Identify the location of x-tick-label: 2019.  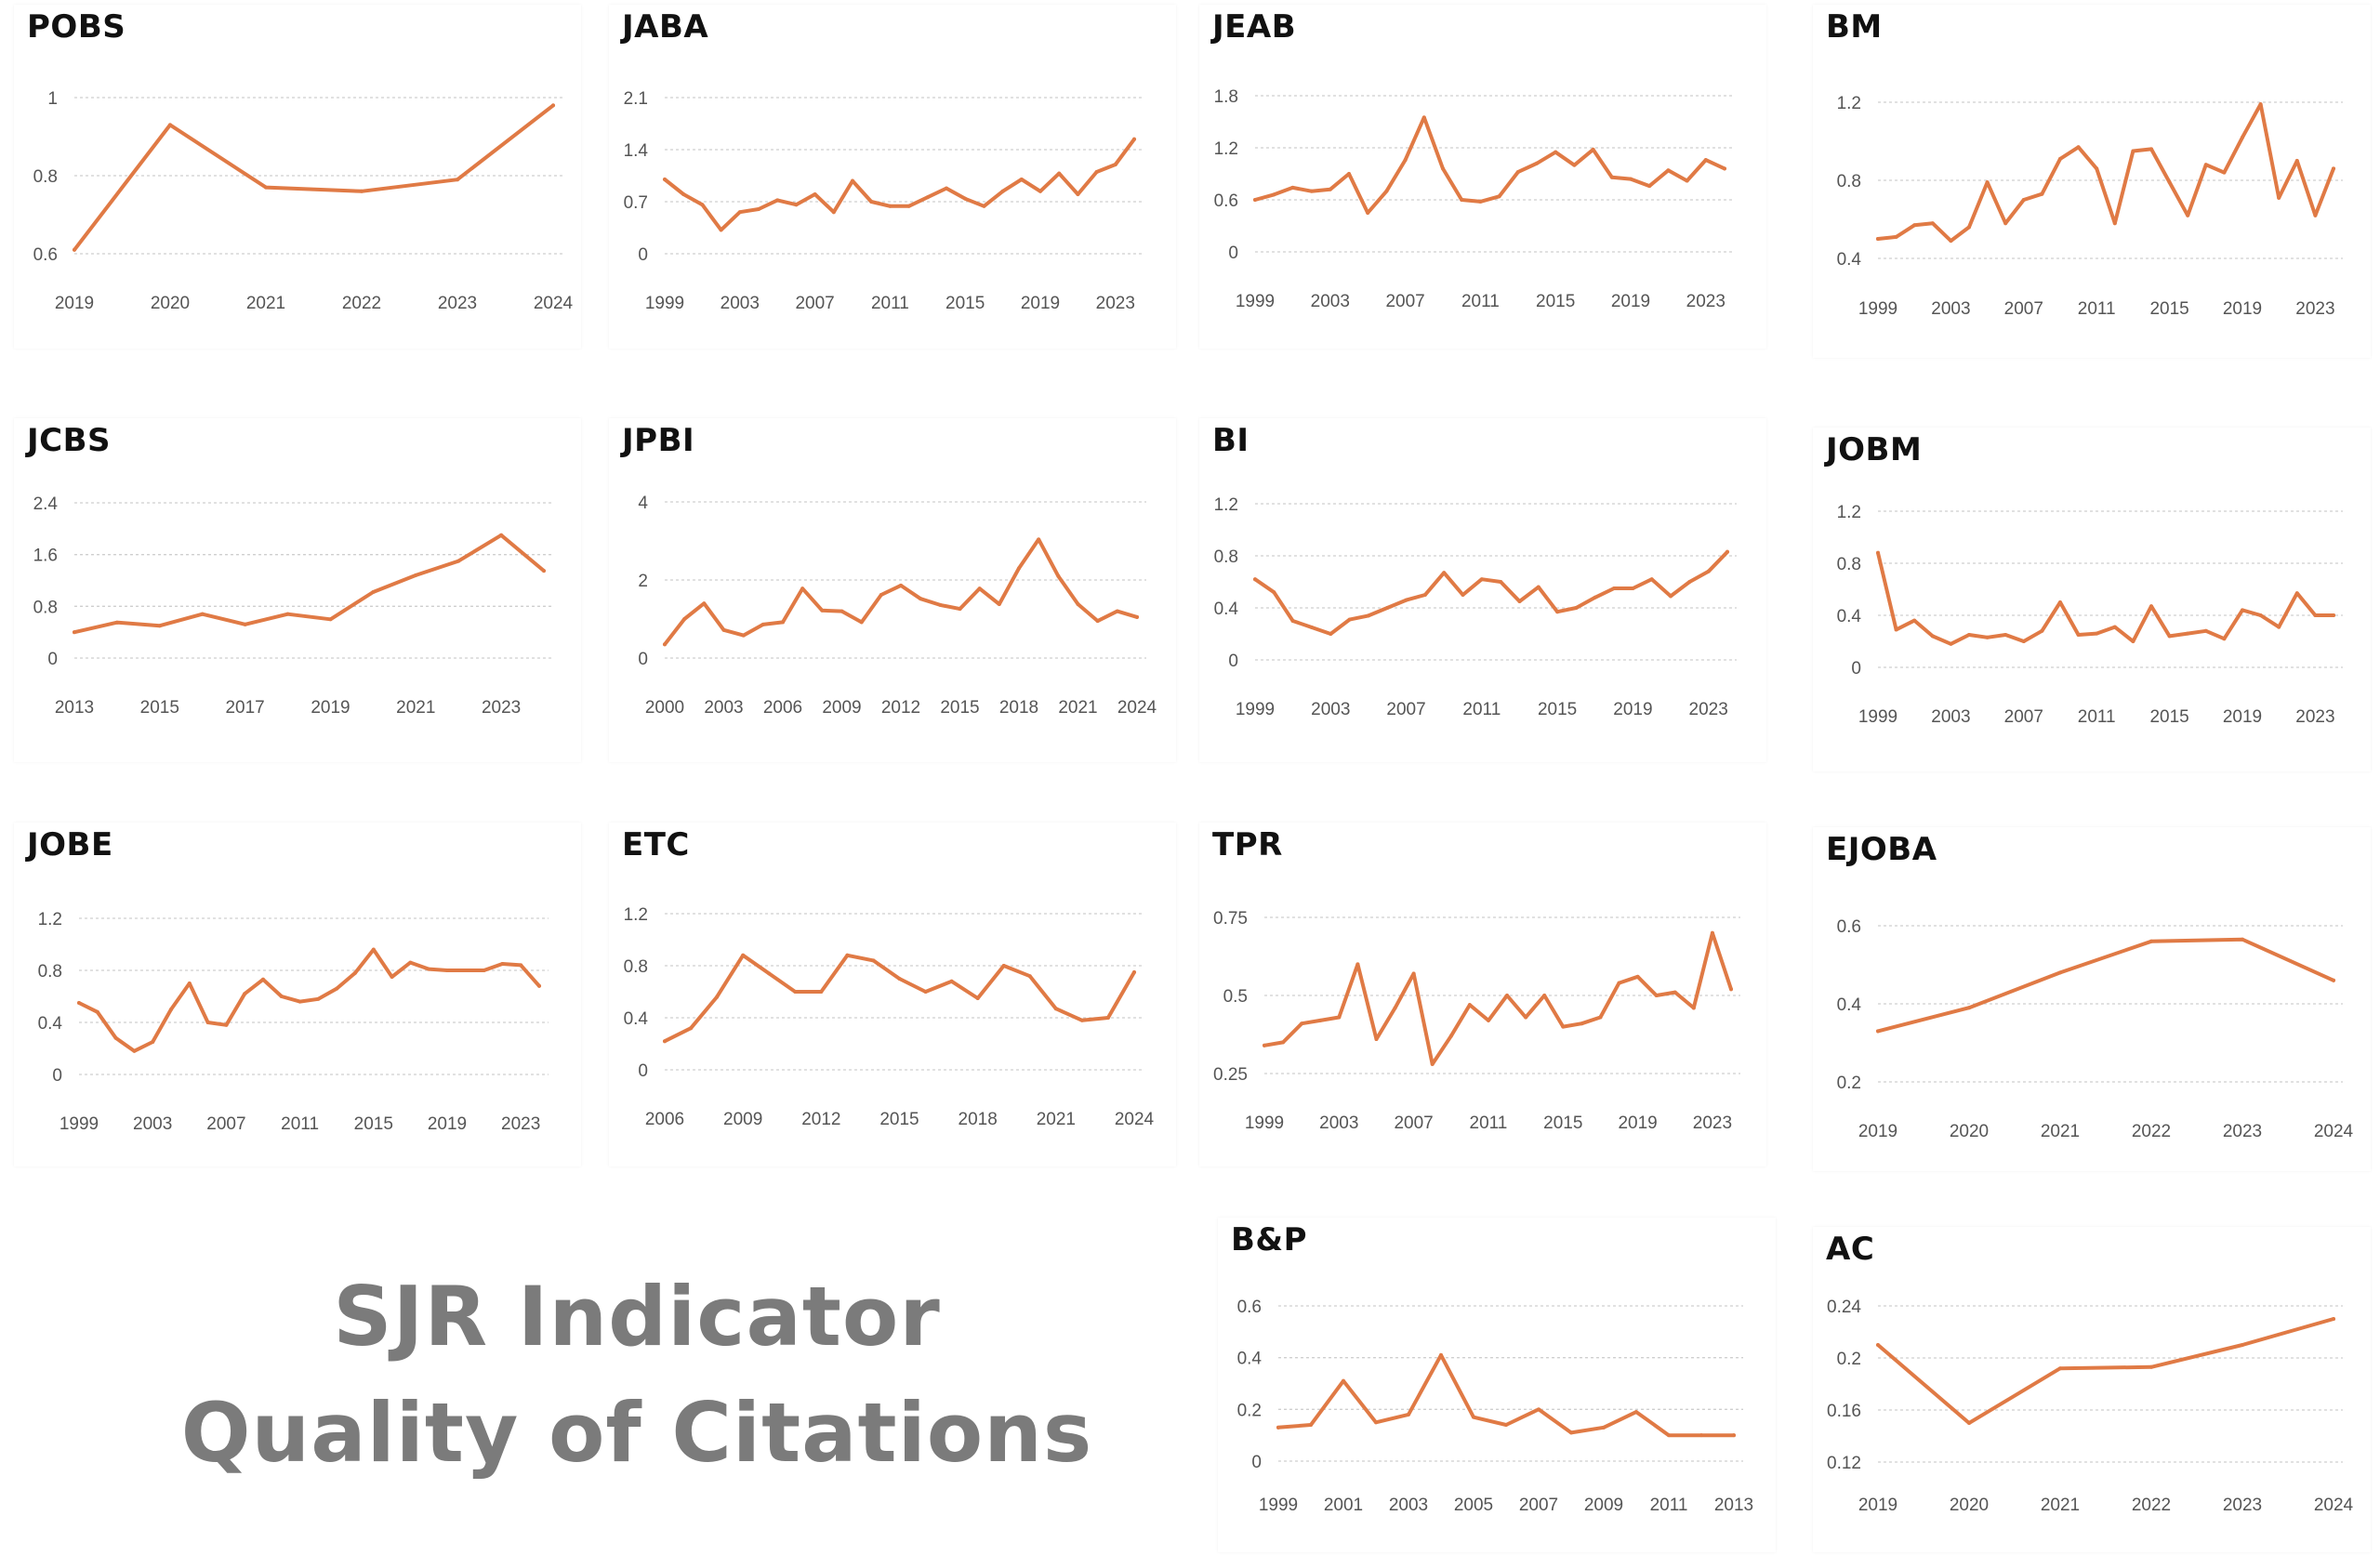
(1632, 709).